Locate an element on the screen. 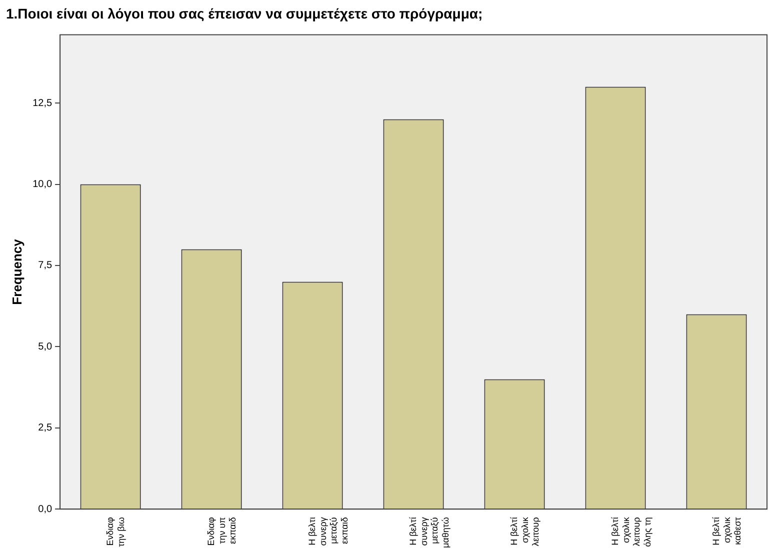 The image size is (777, 555). y-tick-label: 10,0 is located at coordinates (42, 184).